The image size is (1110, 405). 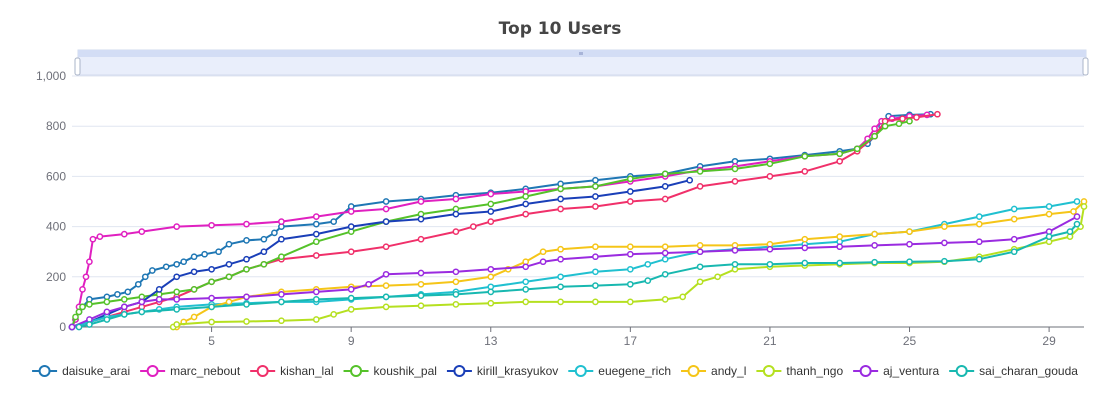 I want to click on zoom-right-handle, so click(x=1085, y=66).